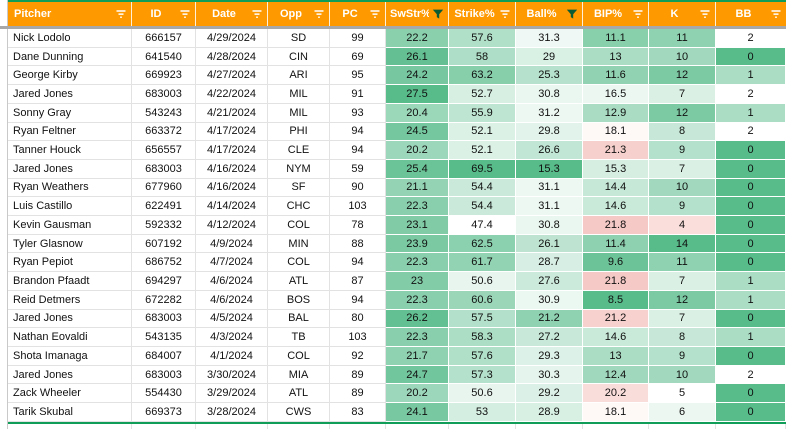  I want to click on cell-bip: 9.6, so click(616, 263).